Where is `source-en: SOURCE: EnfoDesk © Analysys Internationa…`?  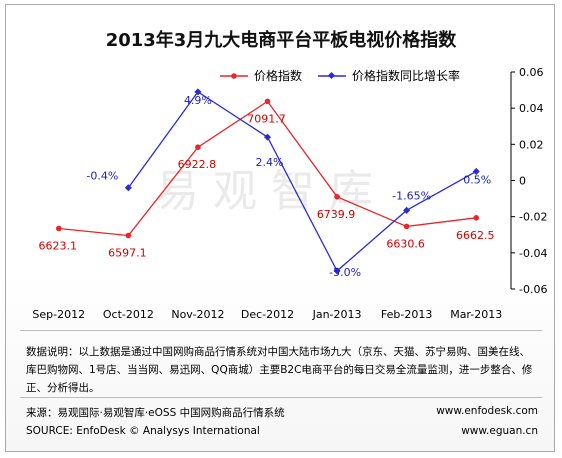
source-en: SOURCE: EnfoDesk © Analysys Internationa… is located at coordinates (143, 431).